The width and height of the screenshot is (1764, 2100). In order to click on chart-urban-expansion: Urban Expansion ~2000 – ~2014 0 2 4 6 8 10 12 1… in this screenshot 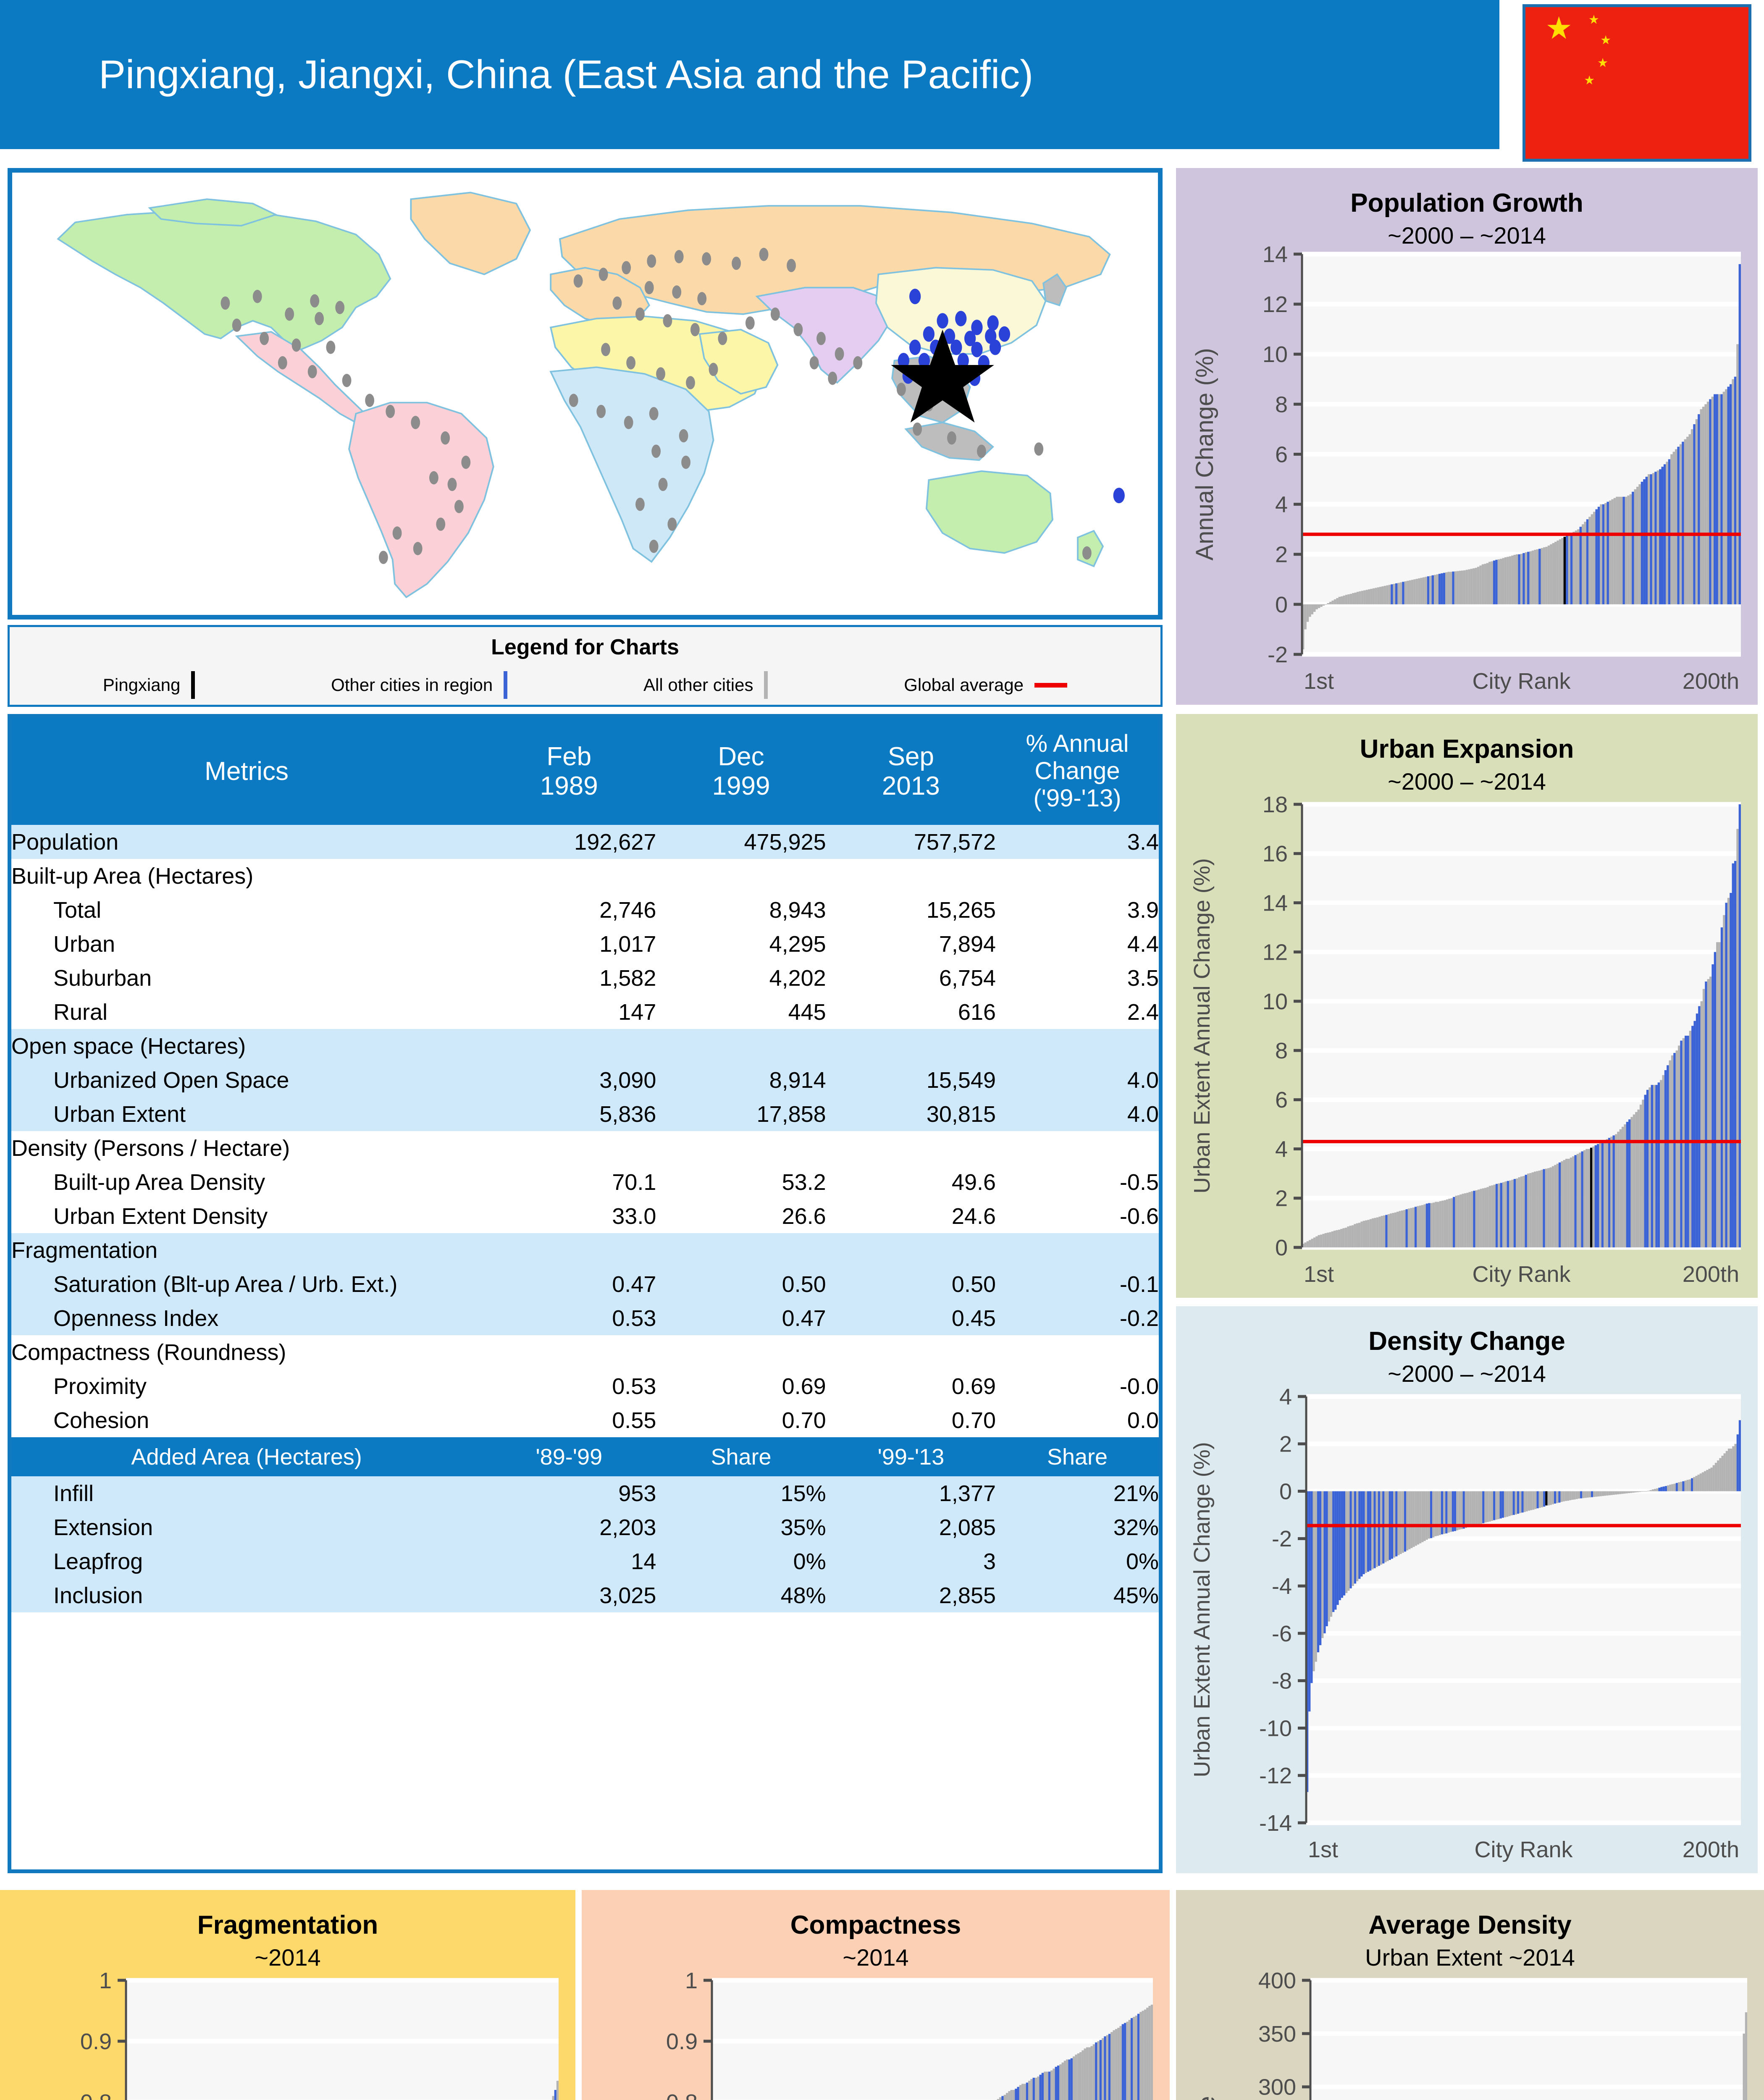, I will do `click(1467, 1006)`.